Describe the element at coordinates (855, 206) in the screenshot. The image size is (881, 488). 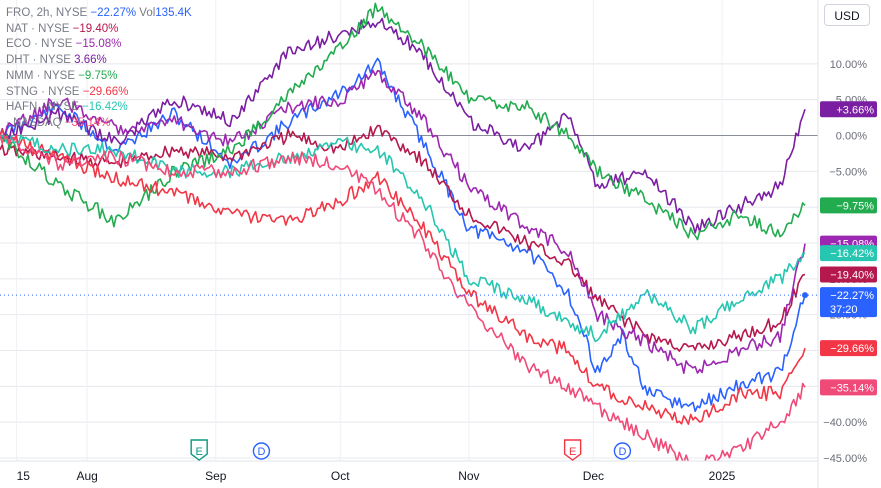
I see `price-label: −9.75%` at that location.